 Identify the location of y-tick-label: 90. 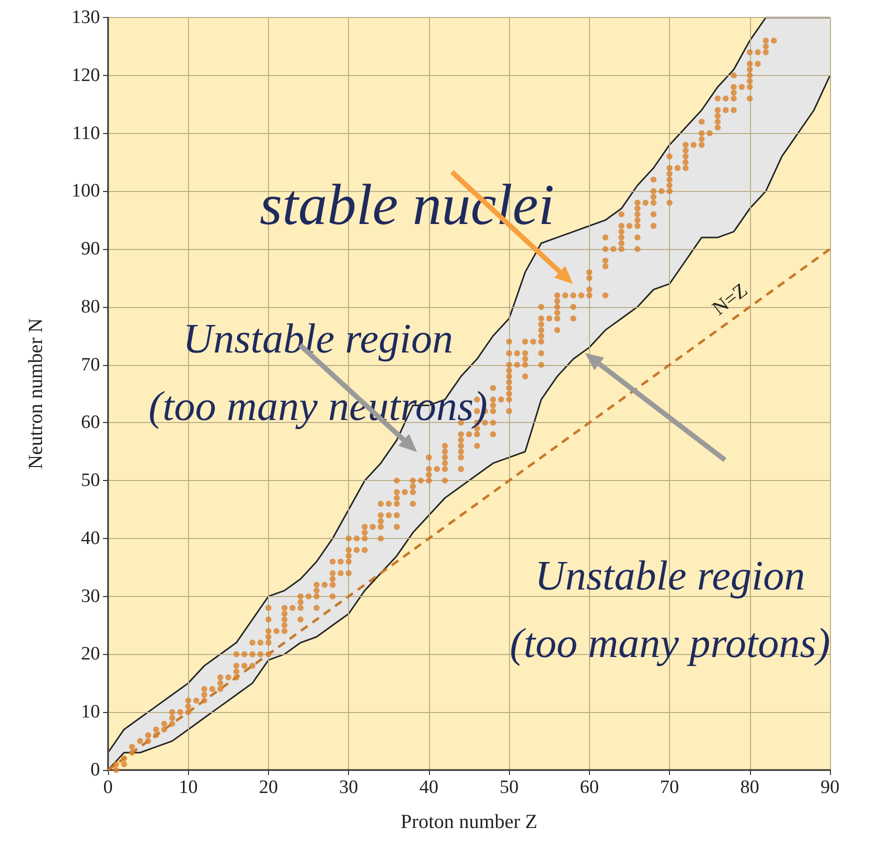
(90, 249).